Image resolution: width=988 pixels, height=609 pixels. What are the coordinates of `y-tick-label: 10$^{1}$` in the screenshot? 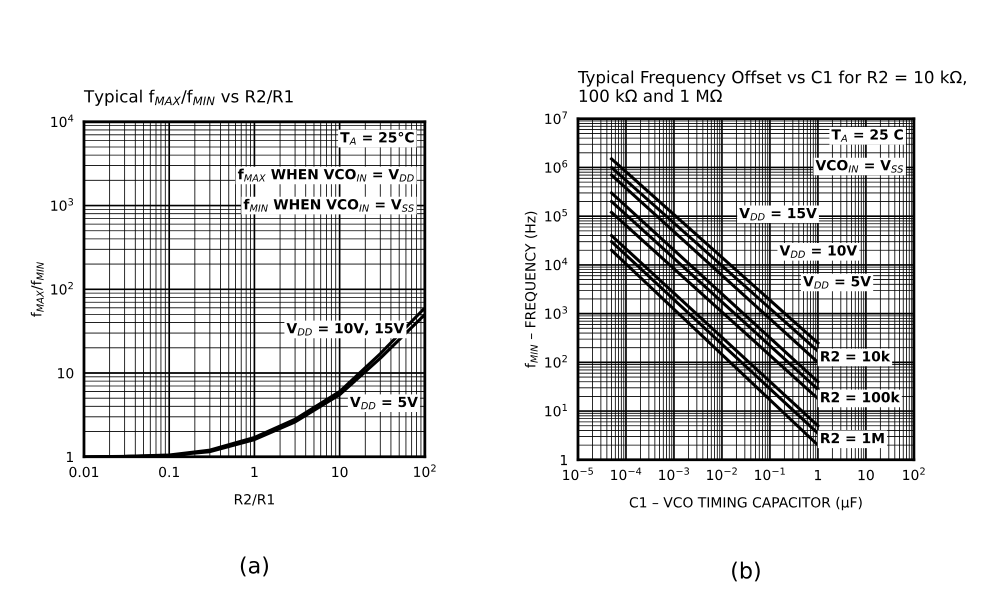 It's located at (556, 410).